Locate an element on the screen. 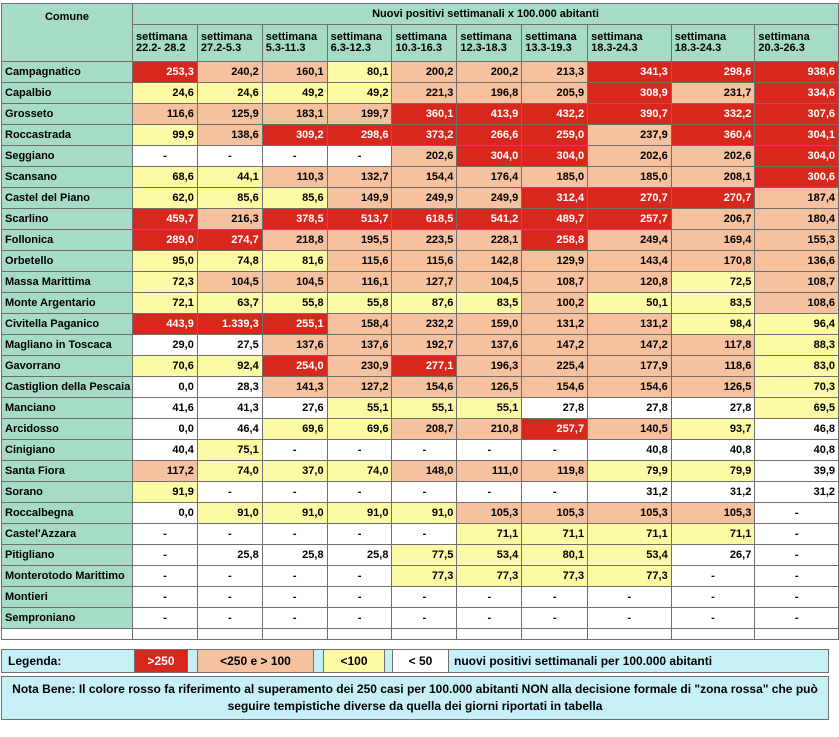 The image size is (839, 737). comune-name: Castel del Piano is located at coordinates (67, 198).